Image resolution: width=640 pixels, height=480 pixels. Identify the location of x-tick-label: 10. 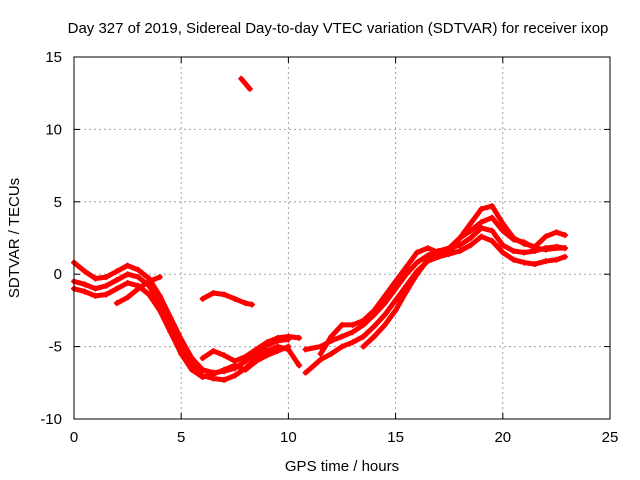
(288, 437).